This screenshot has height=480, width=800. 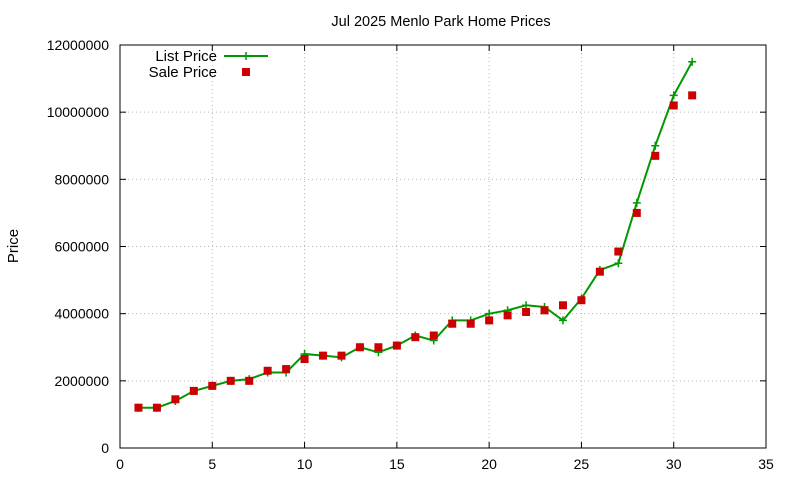 What do you see at coordinates (582, 464) in the screenshot?
I see `x-tick-label: 25` at bounding box center [582, 464].